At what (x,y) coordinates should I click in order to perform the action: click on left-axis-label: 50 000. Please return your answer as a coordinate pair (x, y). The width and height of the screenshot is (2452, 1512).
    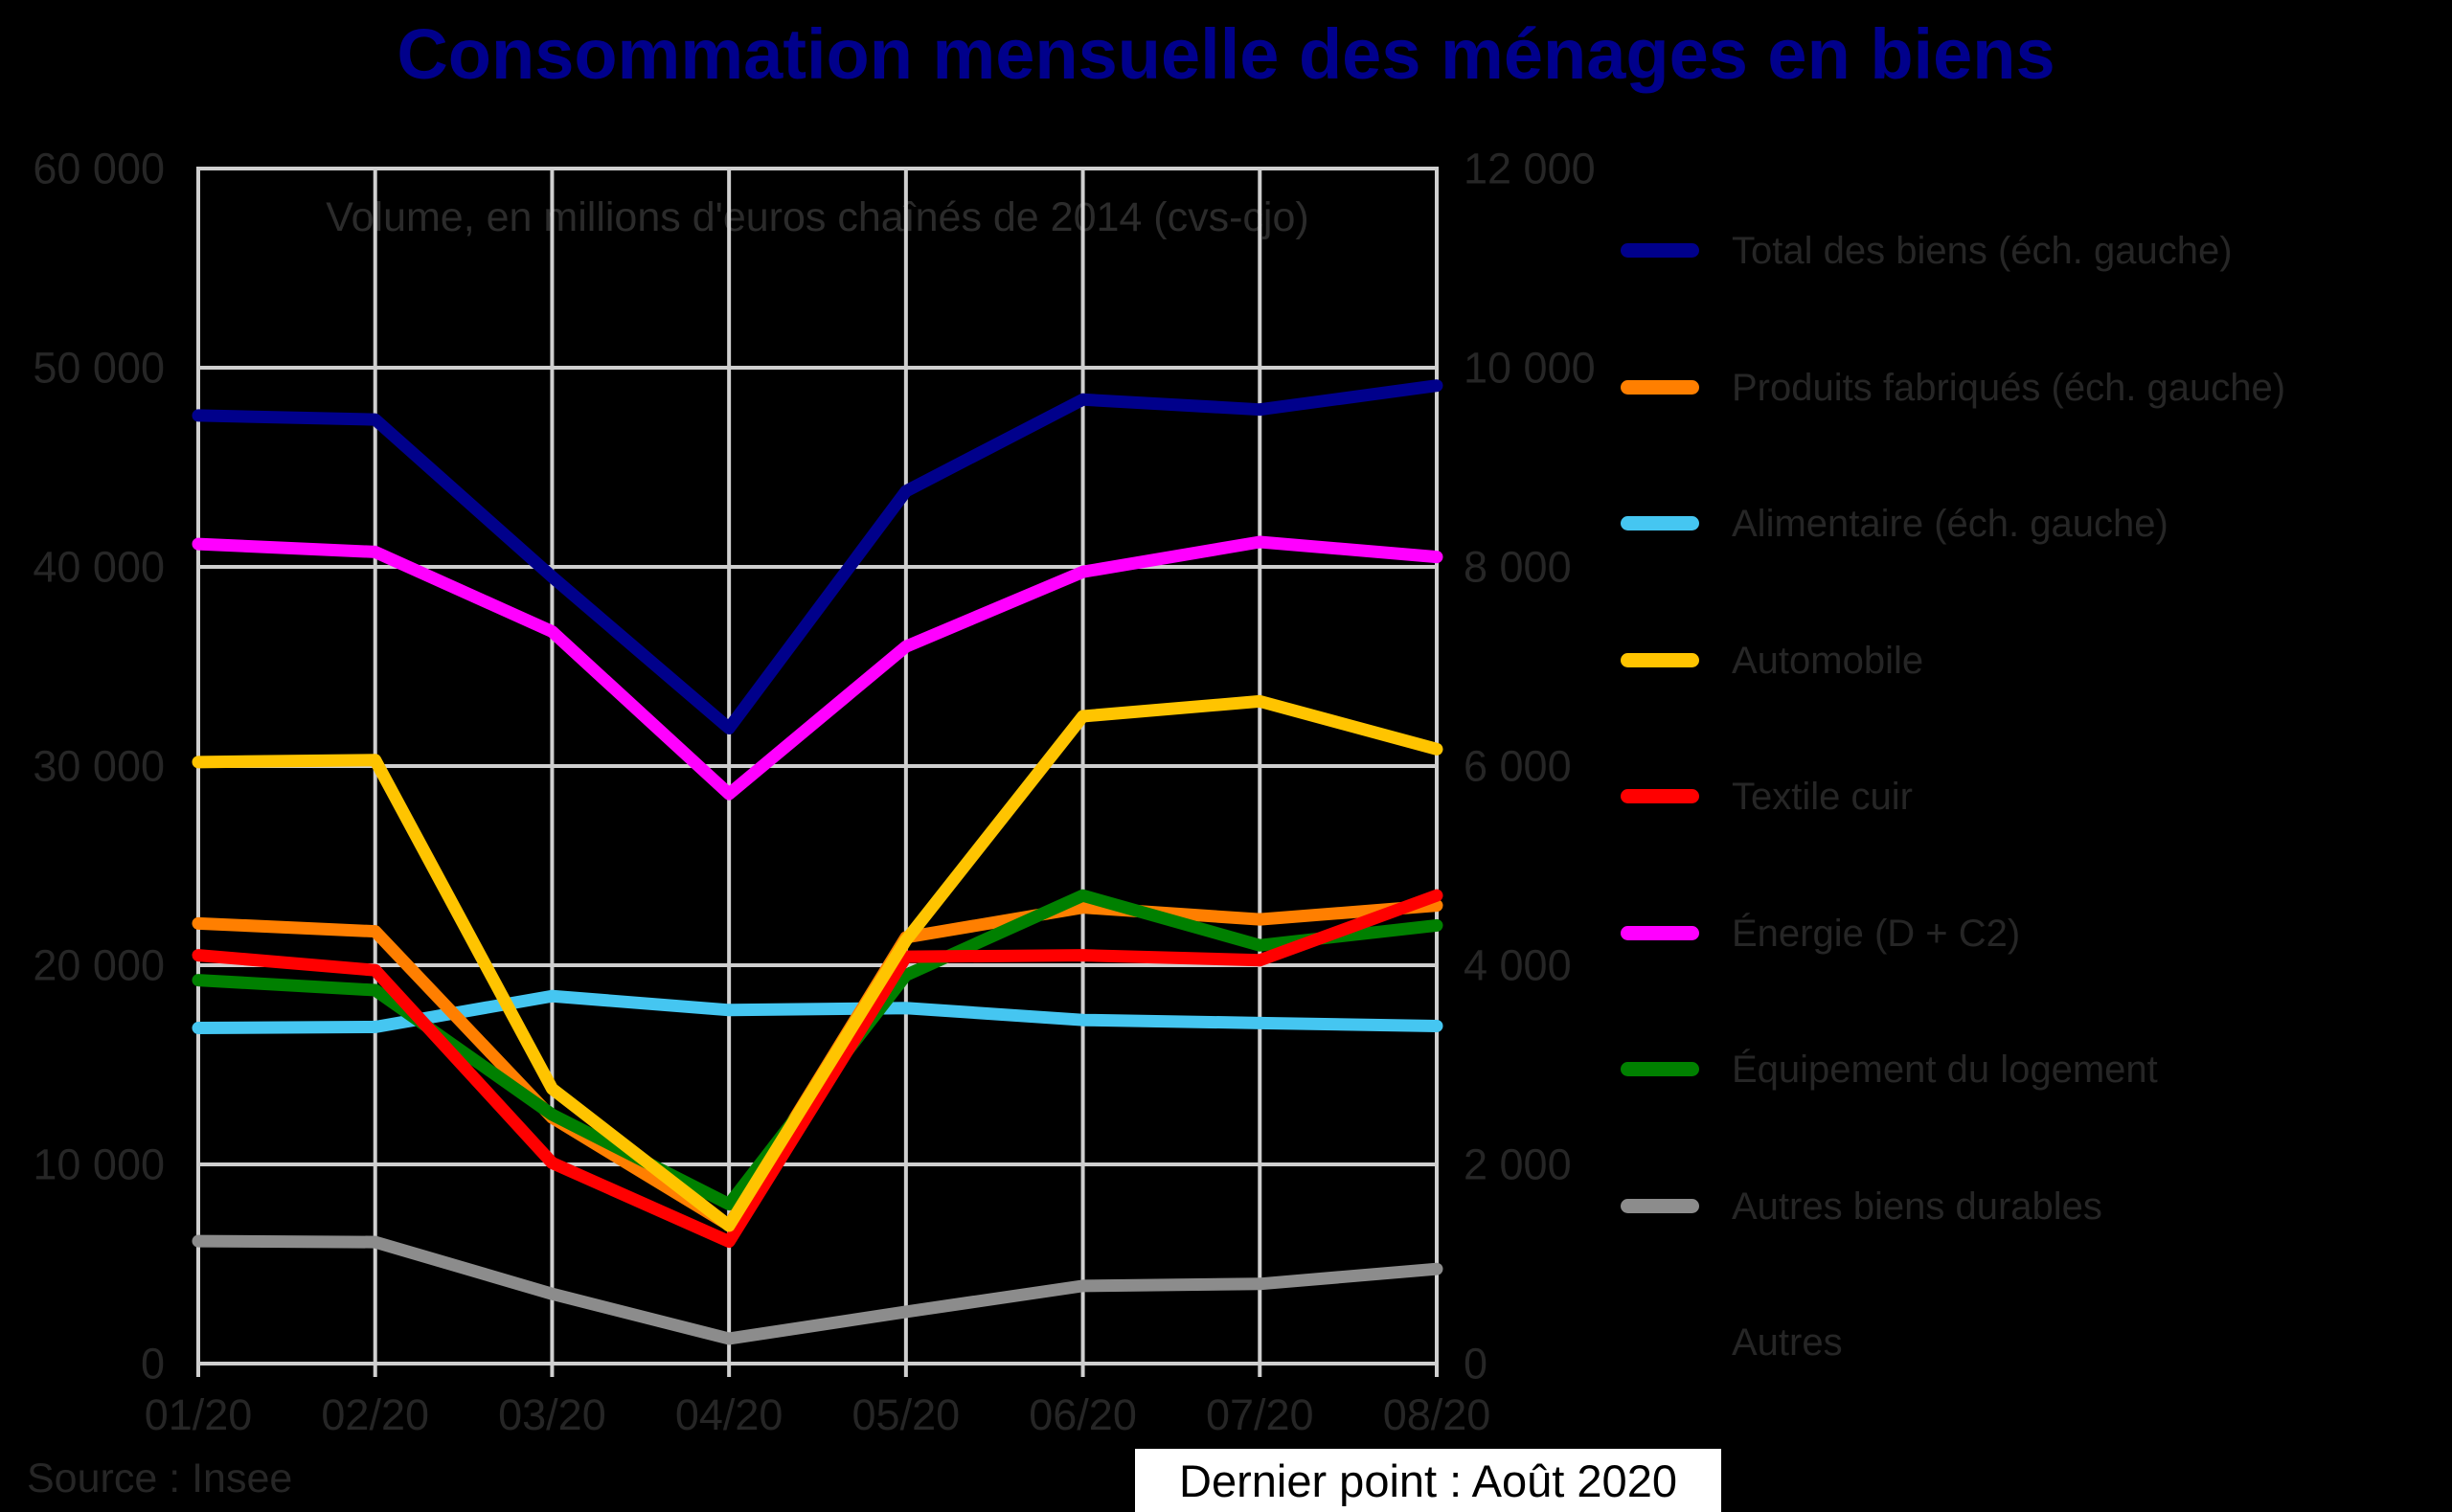
    Looking at the image, I should click on (99, 368).